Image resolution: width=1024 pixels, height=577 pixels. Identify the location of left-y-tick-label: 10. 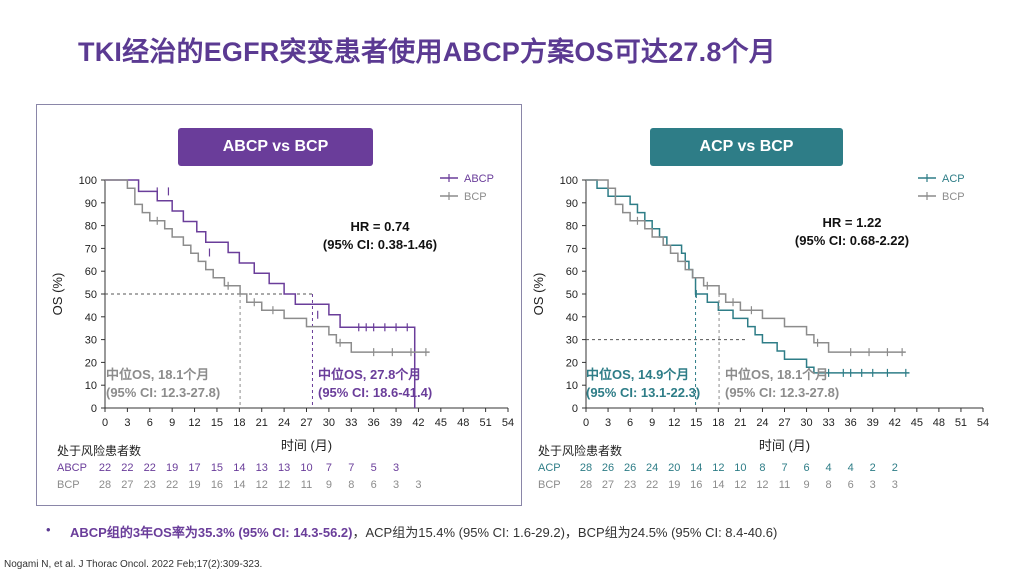
(91, 386).